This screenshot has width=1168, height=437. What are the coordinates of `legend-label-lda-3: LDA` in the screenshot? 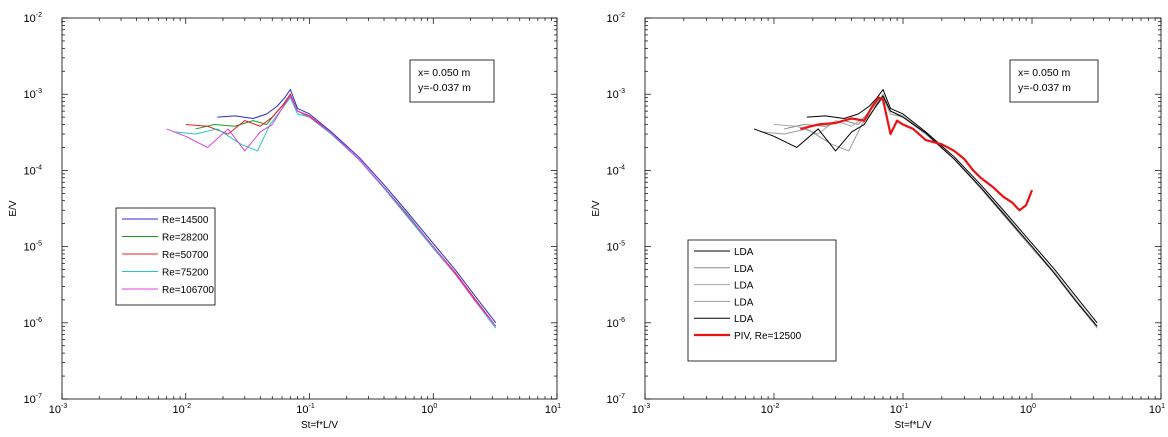 It's located at (744, 286).